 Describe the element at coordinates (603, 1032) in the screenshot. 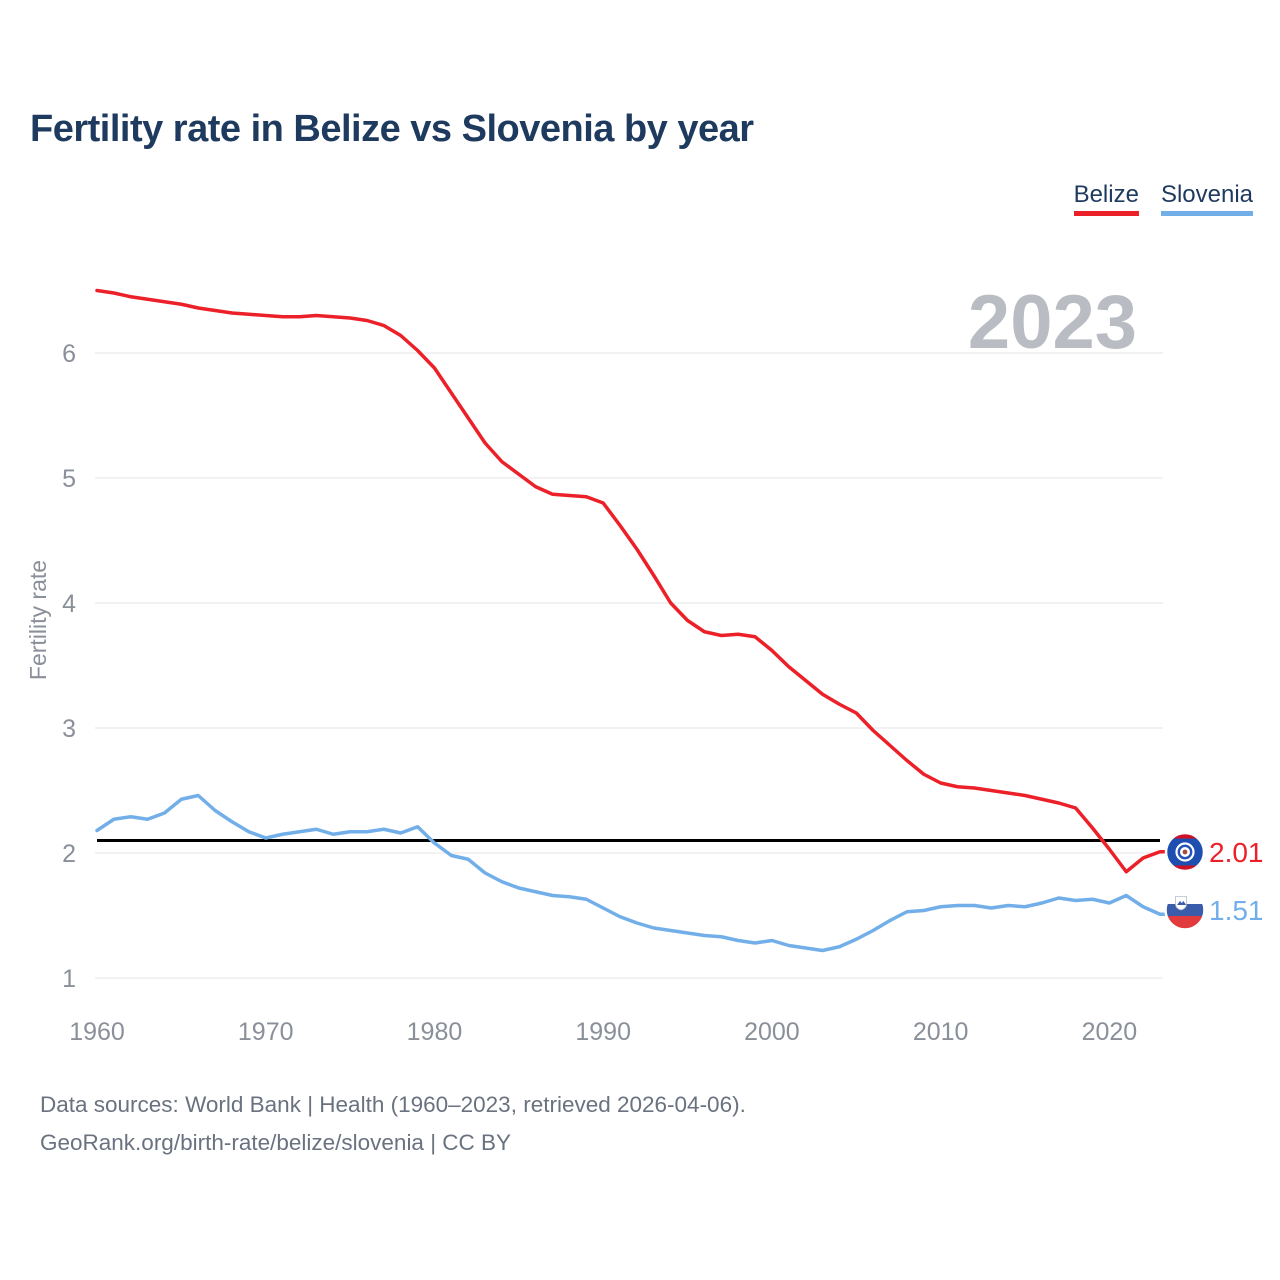

I see `x-tick-label: 1990` at that location.